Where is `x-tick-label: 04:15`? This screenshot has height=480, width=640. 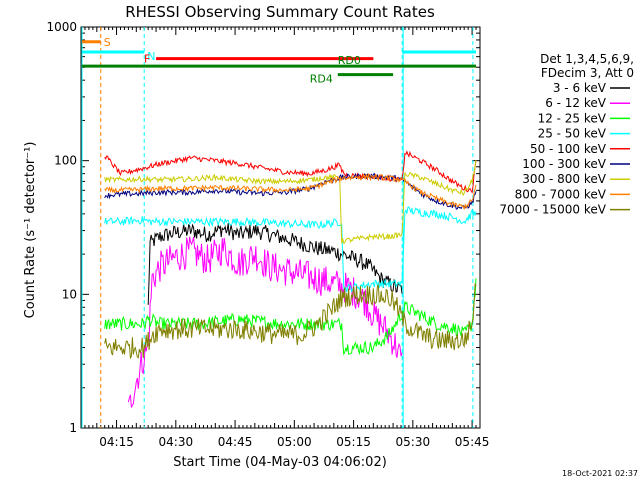
x-tick-label: 04:15 is located at coordinates (116, 442).